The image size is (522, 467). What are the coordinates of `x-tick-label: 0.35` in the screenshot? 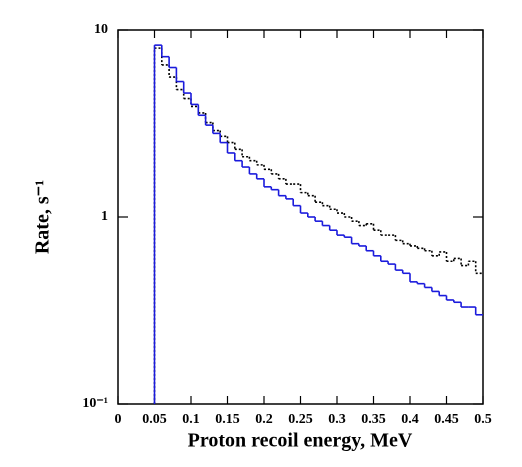 It's located at (373, 419).